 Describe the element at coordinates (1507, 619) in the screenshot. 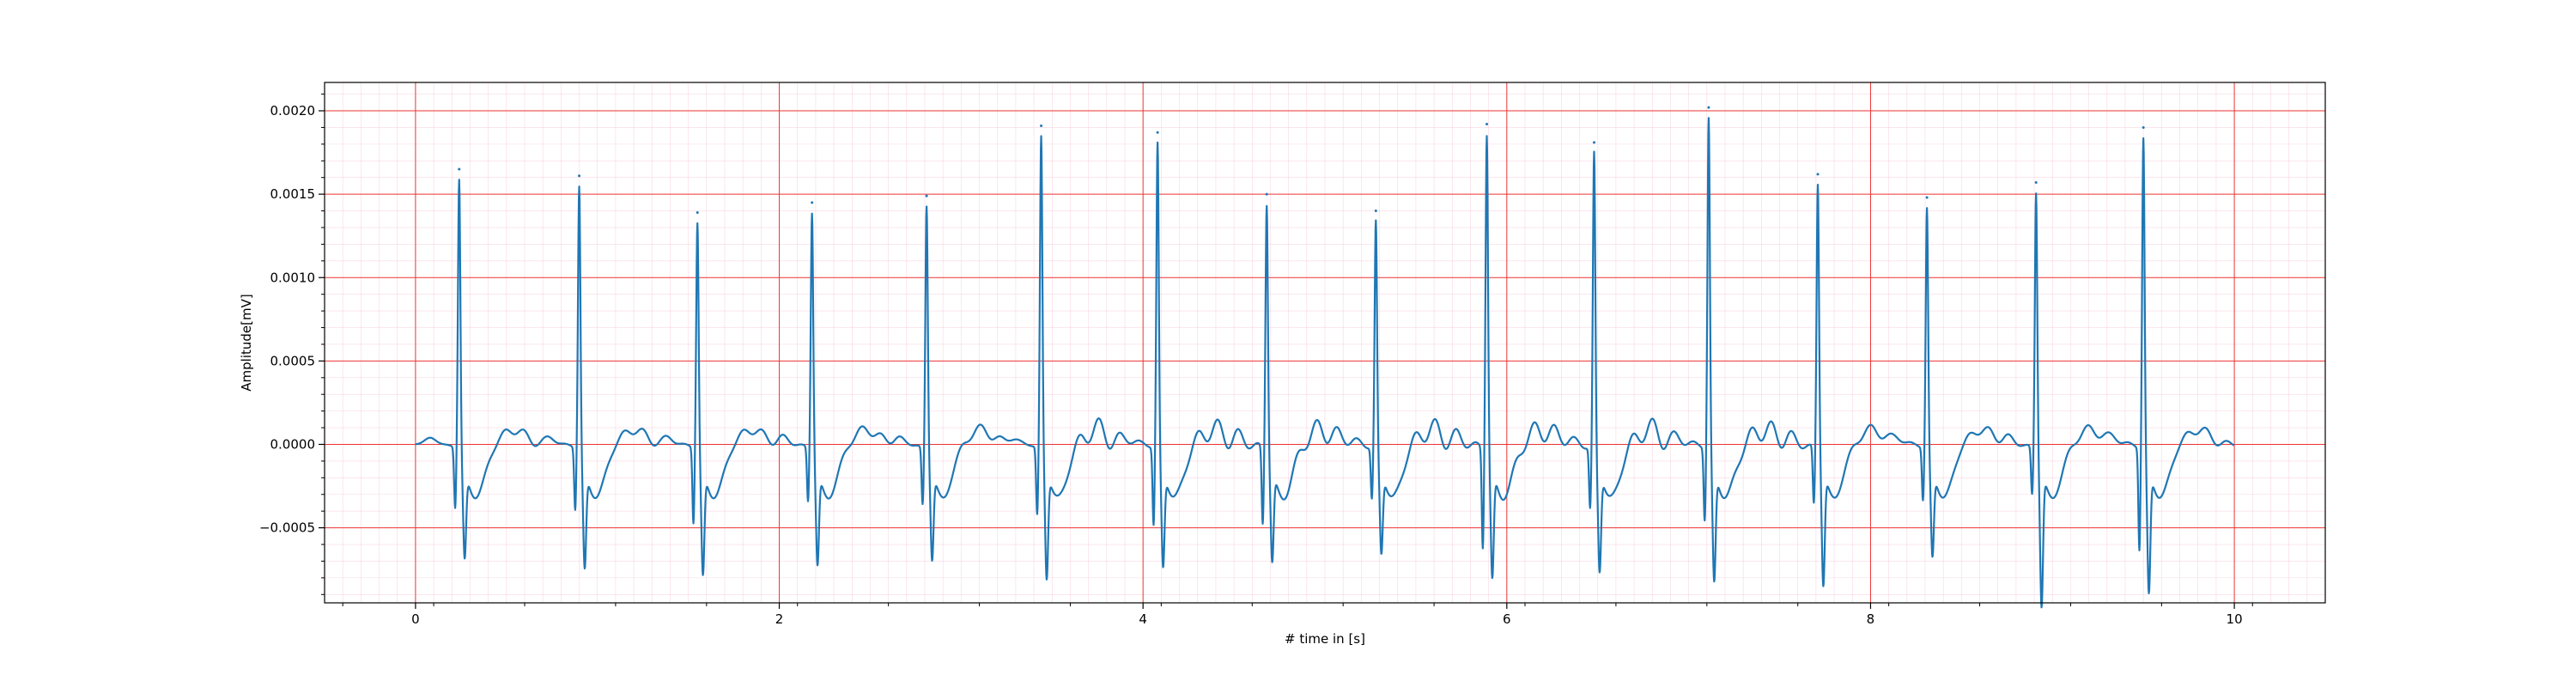

I see `x-tick-label: 6` at that location.